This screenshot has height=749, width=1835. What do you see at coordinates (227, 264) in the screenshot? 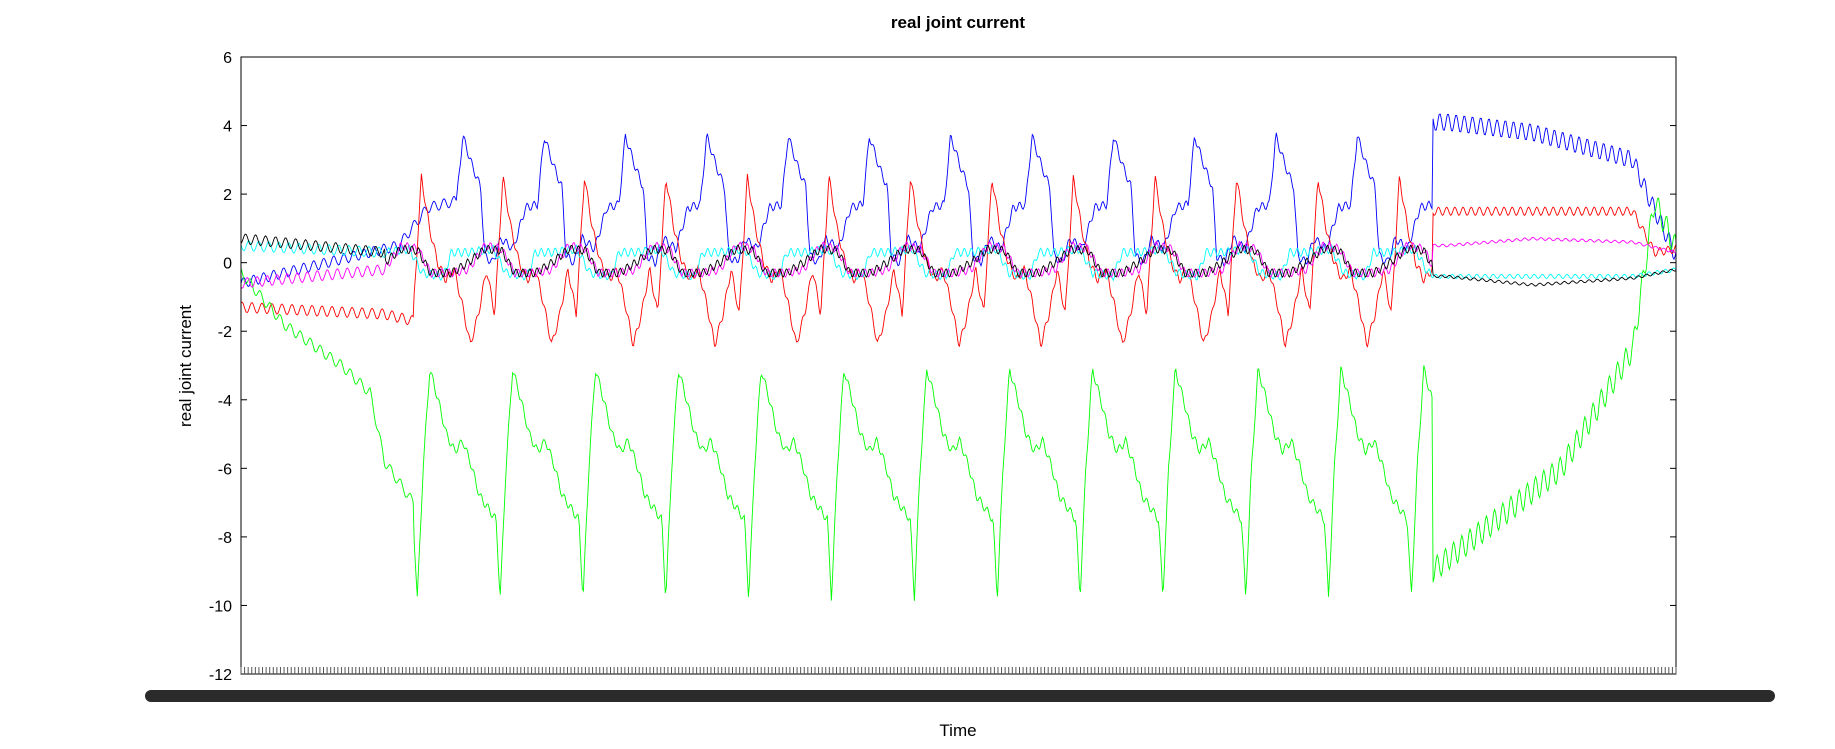
I see `y-tick-label: 0` at bounding box center [227, 264].